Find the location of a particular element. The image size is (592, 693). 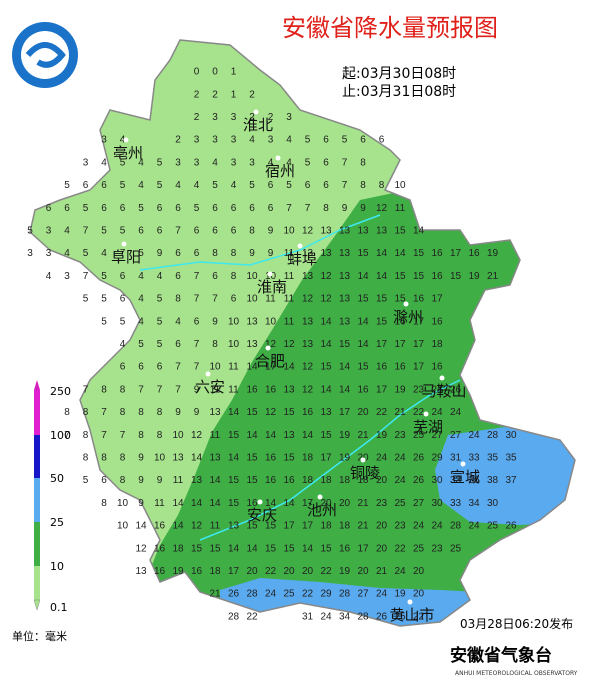

city-label: 宣城 is located at coordinates (465, 477).